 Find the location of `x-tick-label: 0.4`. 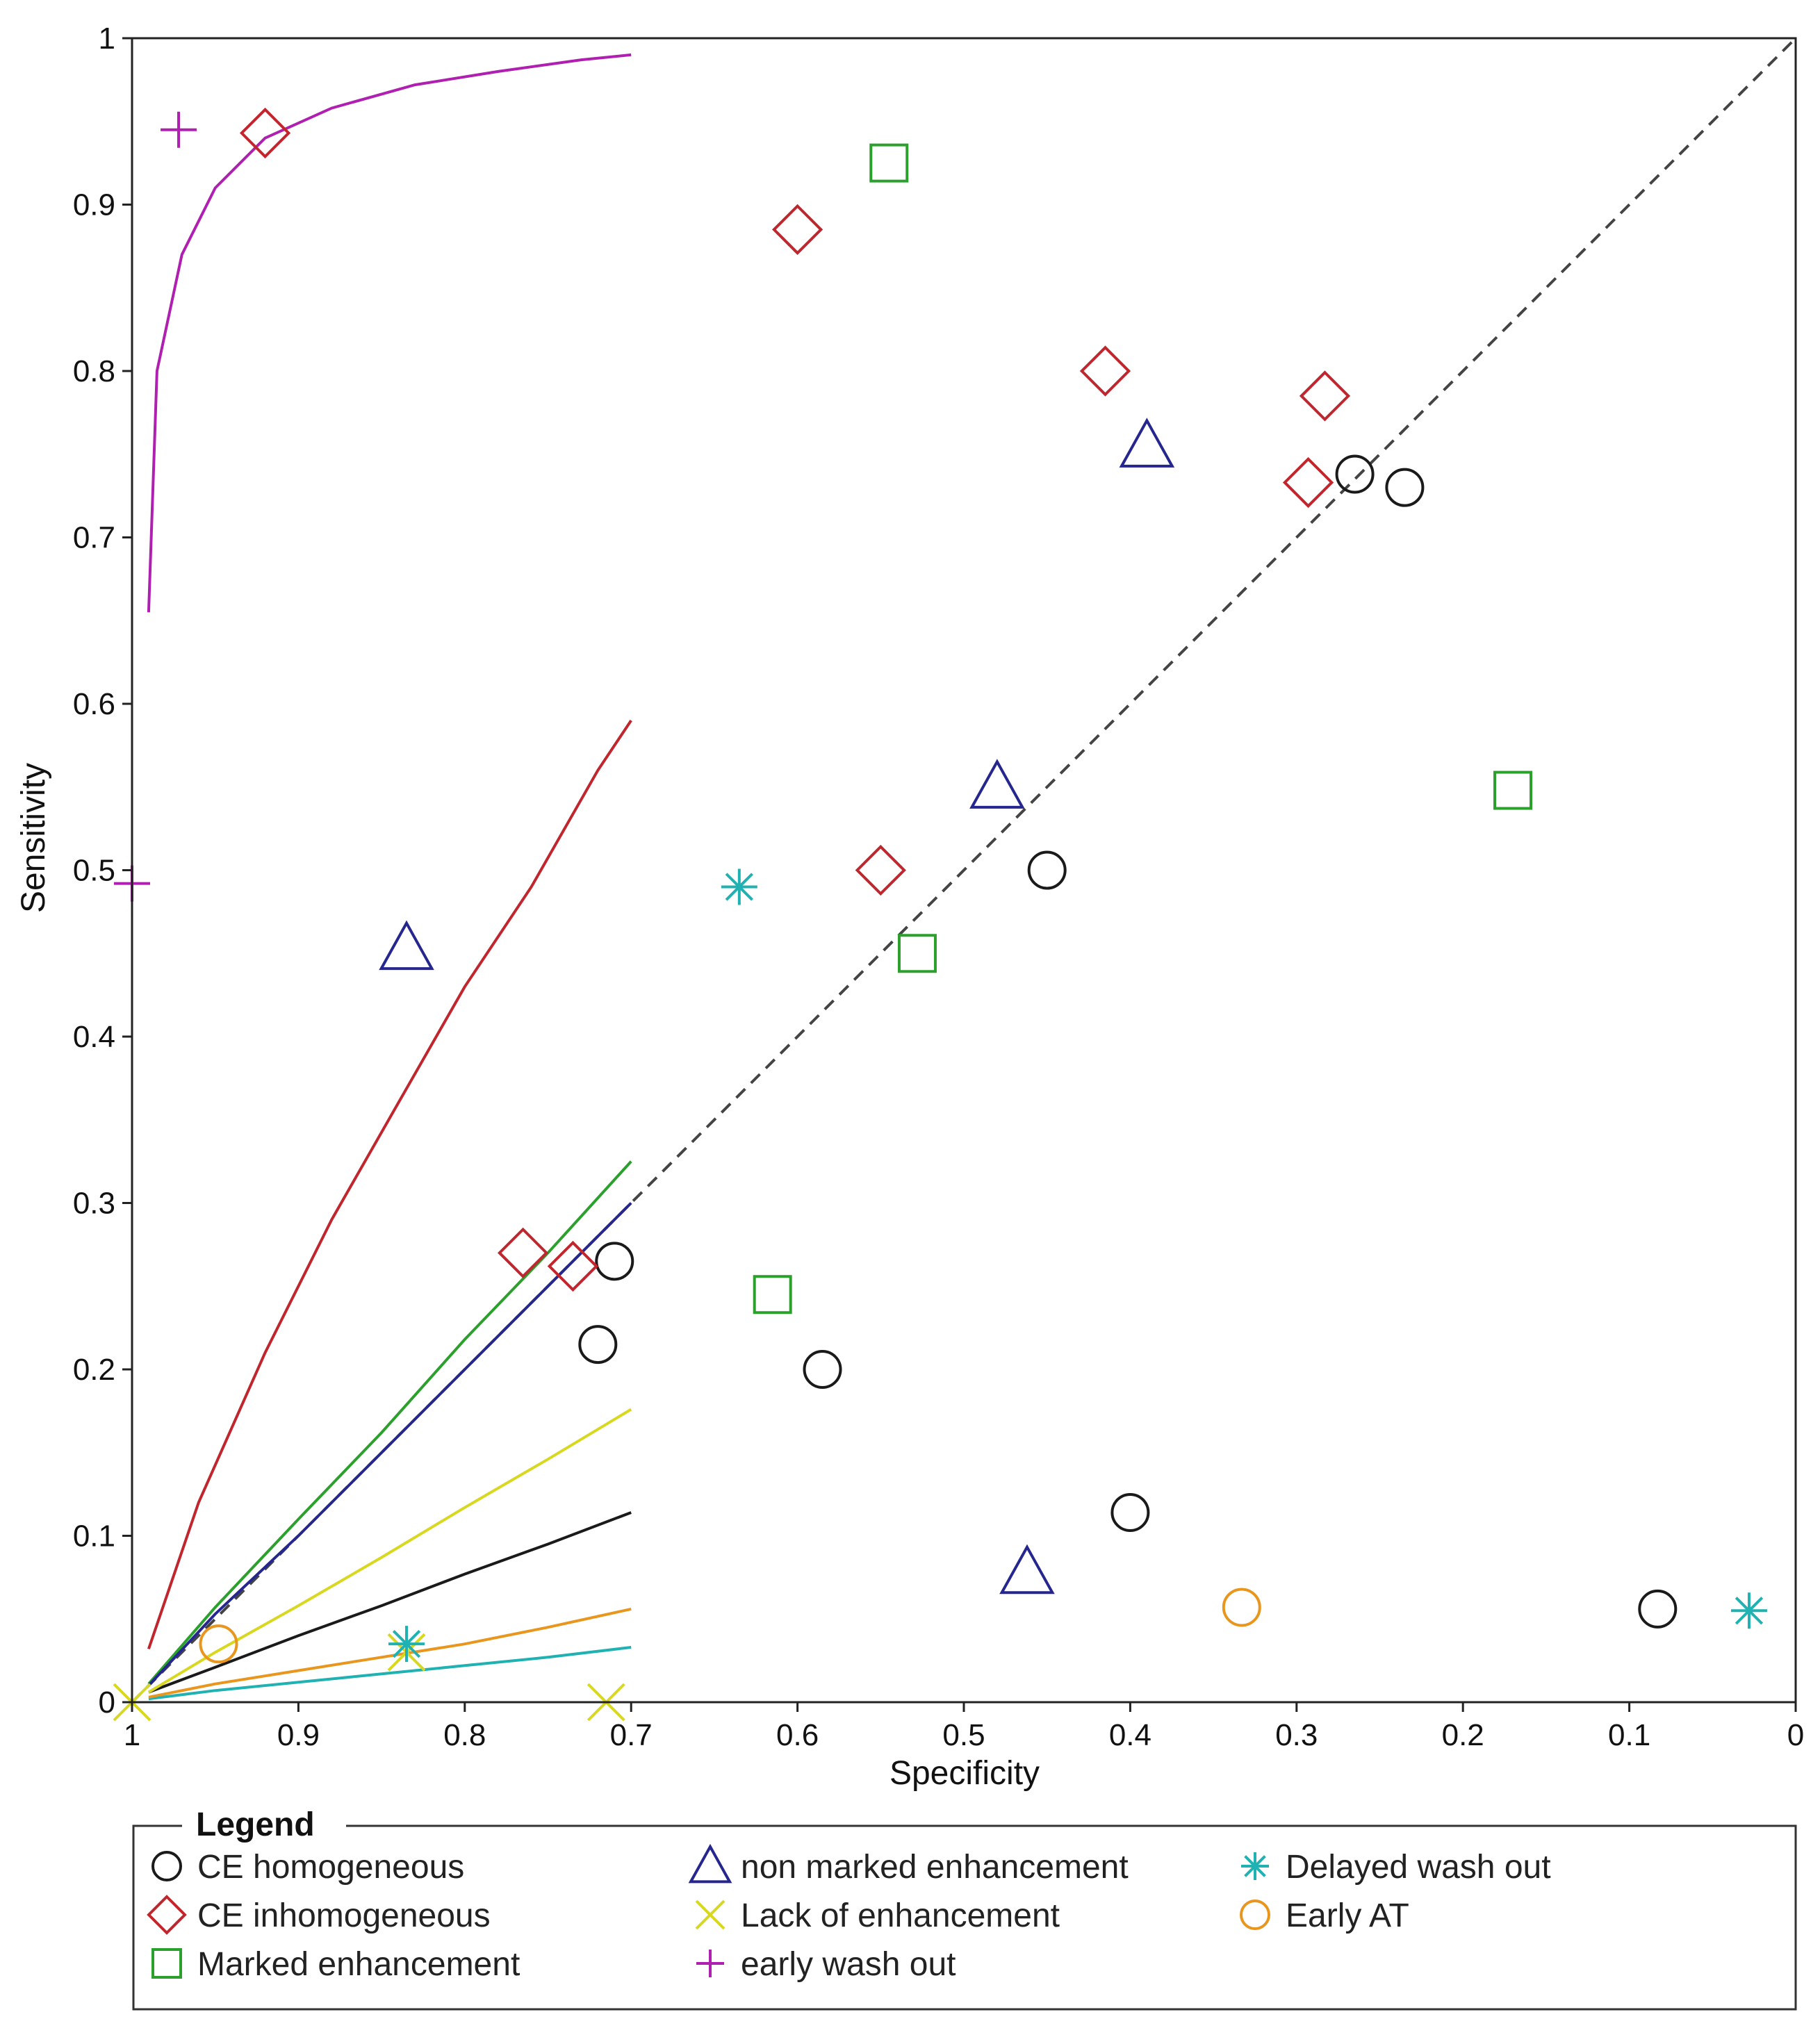

x-tick-label: 0.4 is located at coordinates (1130, 1735).